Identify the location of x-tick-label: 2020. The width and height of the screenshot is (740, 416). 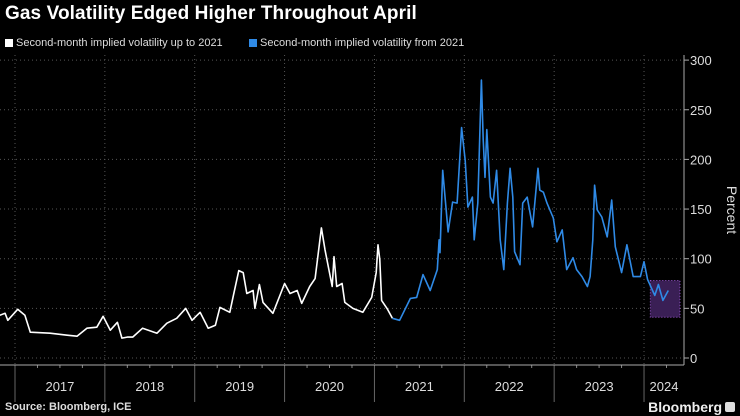
(329, 386).